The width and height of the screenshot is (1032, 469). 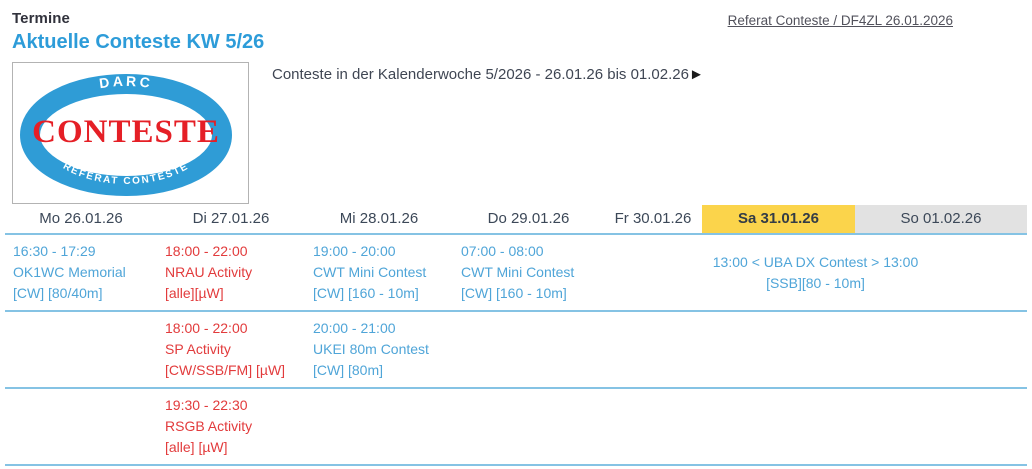 I want to click on contest-modes: [alle][µW], so click(x=194, y=293).